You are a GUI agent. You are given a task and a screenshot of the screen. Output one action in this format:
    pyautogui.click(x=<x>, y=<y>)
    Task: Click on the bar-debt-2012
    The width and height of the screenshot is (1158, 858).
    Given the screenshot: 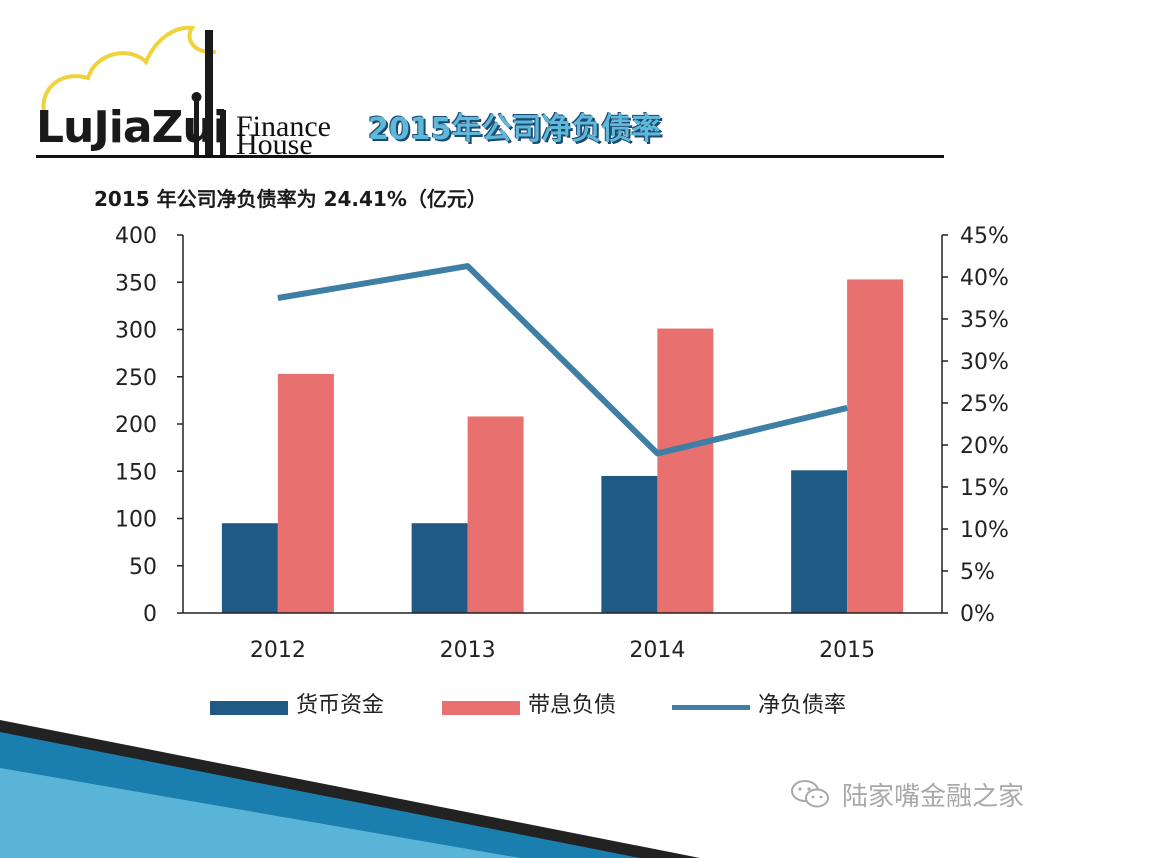 What is the action you would take?
    pyautogui.click(x=305, y=493)
    